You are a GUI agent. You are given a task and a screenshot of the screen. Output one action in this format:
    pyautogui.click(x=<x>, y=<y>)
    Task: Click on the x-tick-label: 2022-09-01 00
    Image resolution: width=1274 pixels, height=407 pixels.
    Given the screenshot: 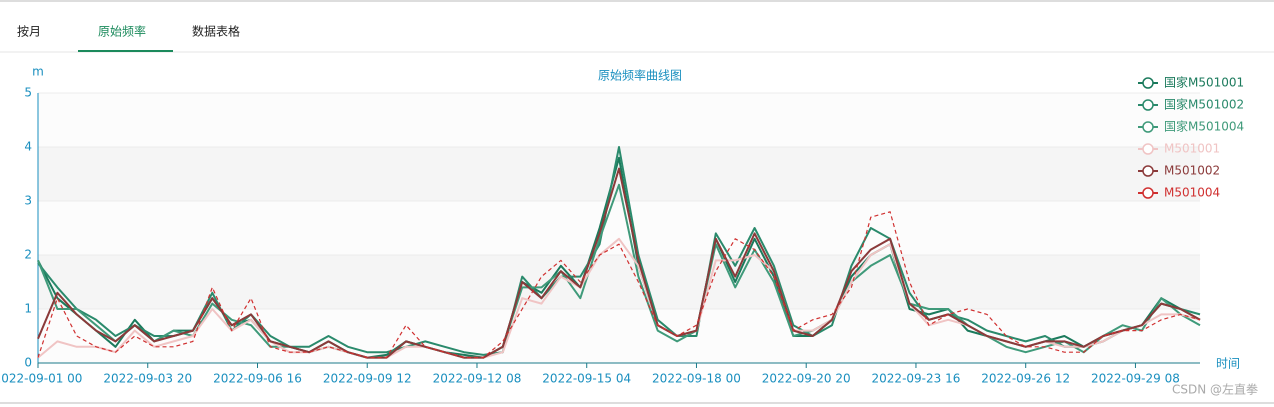 What is the action you would take?
    pyautogui.click(x=41, y=379)
    